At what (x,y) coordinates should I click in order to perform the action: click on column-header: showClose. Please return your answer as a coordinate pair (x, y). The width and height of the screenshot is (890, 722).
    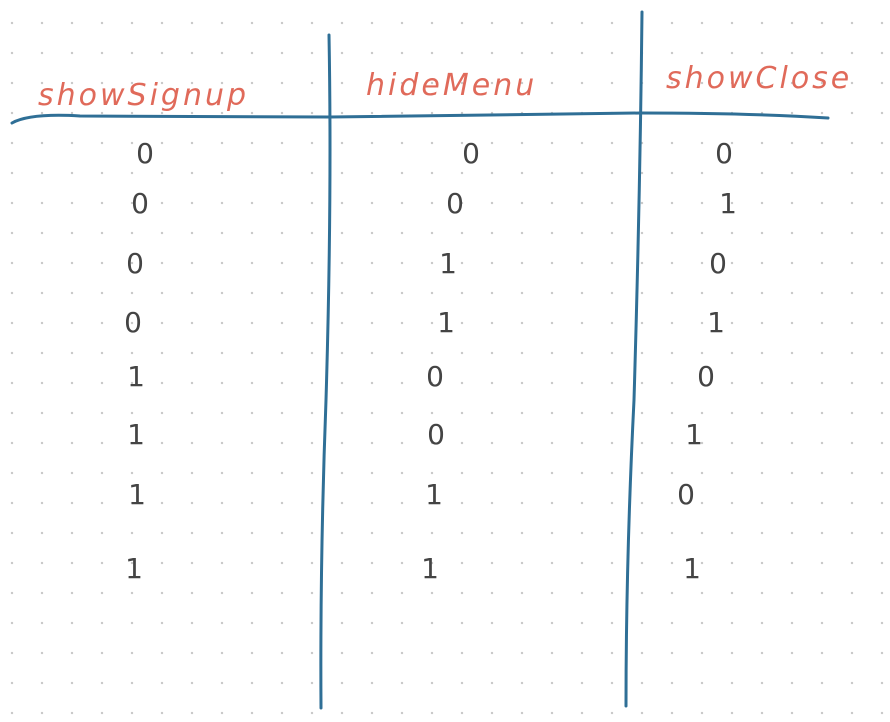
    Looking at the image, I should click on (759, 78).